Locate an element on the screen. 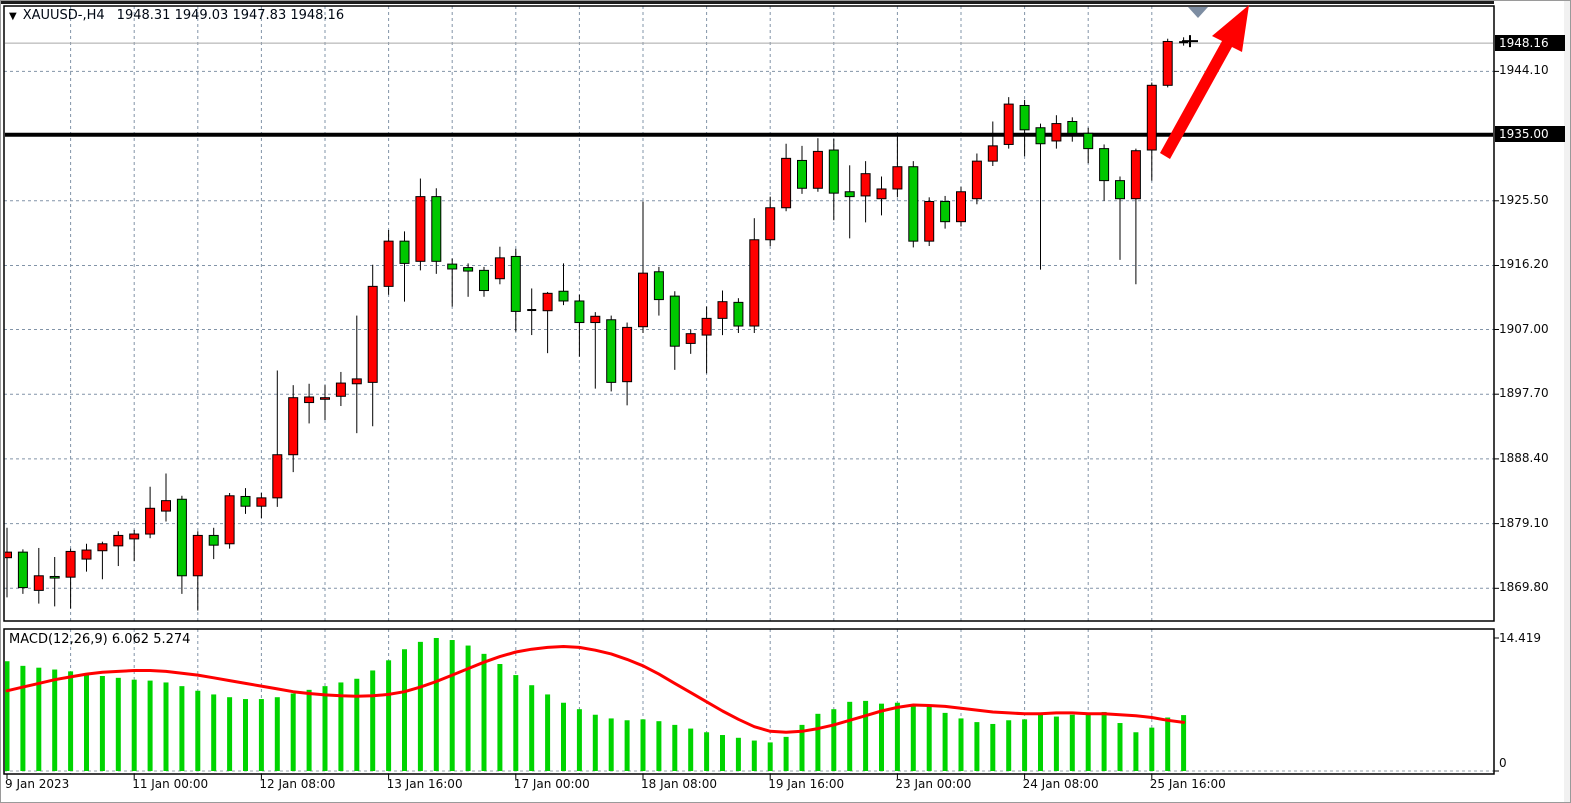 Image resolution: width=1571 pixels, height=803 pixels. date-axis-label: 24 Jan 08:00 is located at coordinates (1060, 784).